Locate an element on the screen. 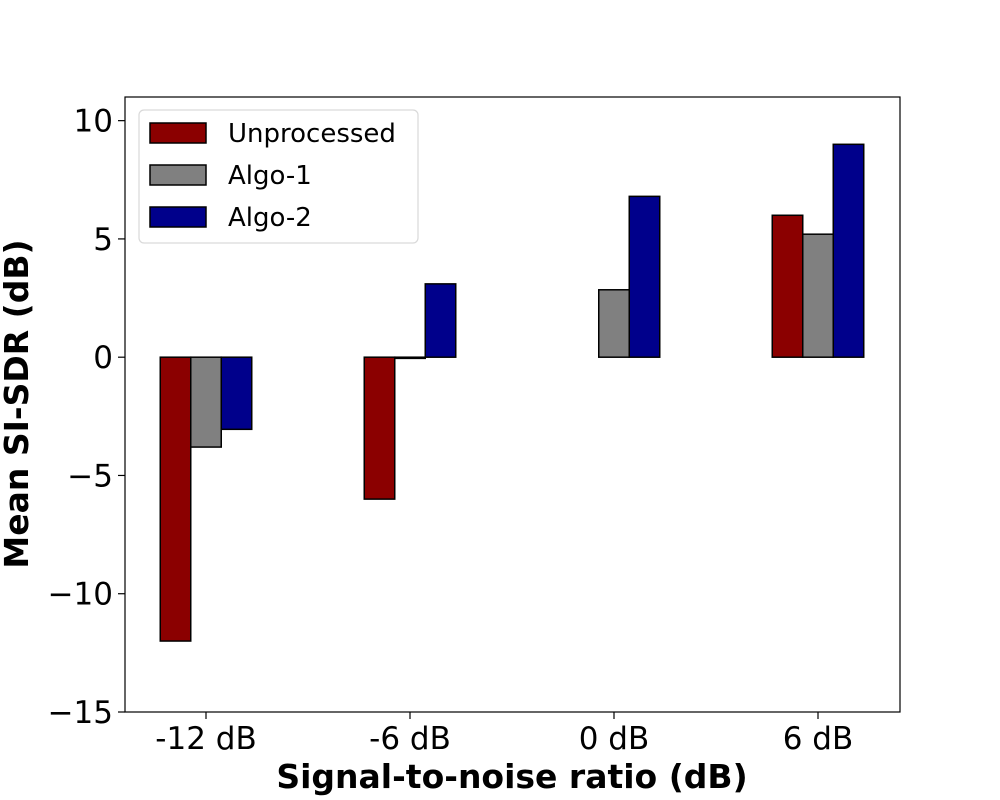 The width and height of the screenshot is (1000, 800). legend: Unprocessed Algo-1 Algo-2 is located at coordinates (278, 176).